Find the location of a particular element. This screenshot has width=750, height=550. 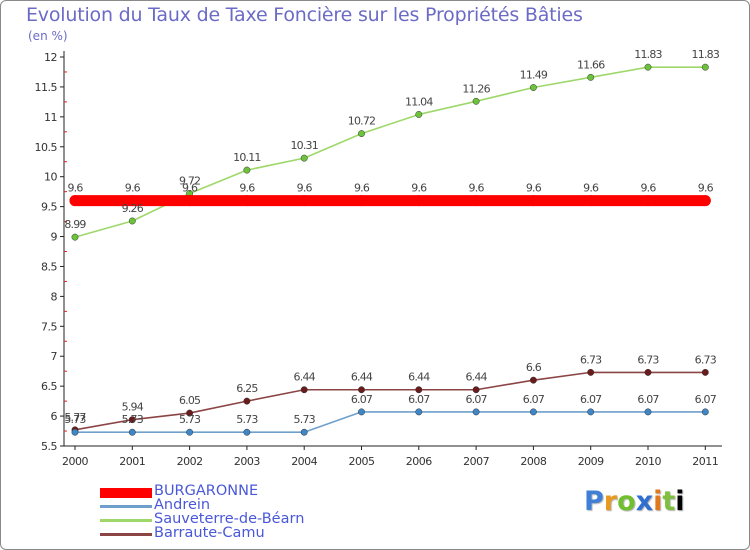

data-label: 5.77 is located at coordinates (75, 417).